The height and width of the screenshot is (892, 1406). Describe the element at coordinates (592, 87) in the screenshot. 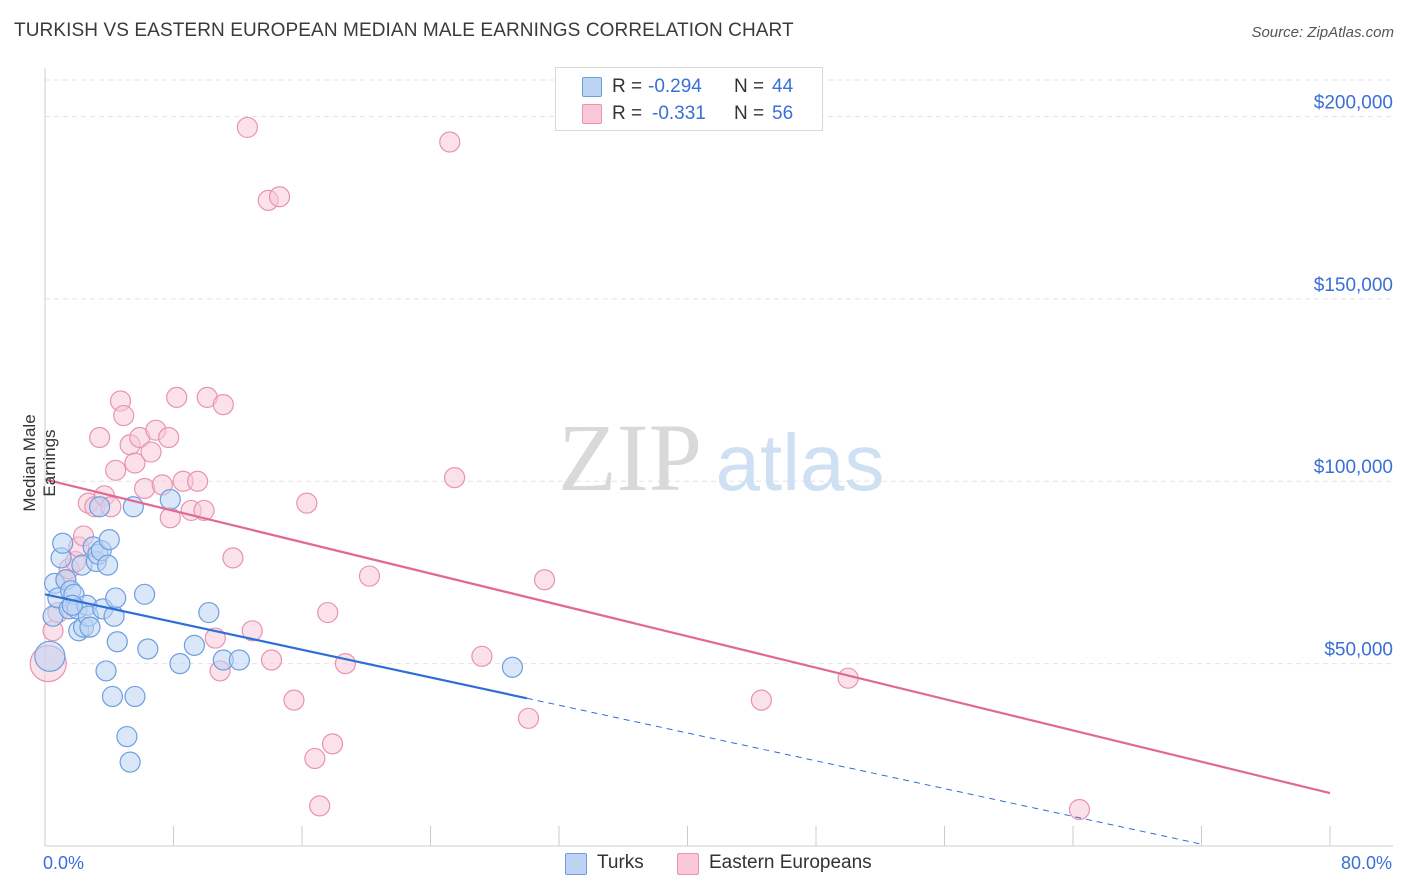

I see `legend-swatch-turks` at that location.